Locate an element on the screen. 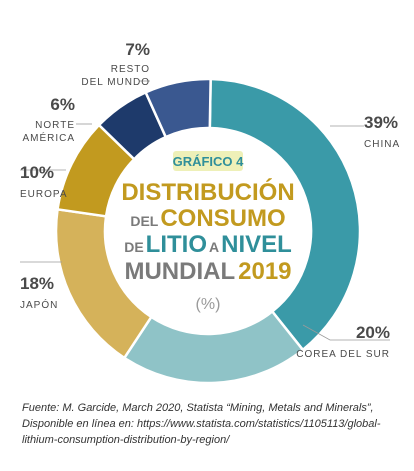 This screenshot has height=471, width=414. title-tag: GRÁFICO 4 is located at coordinates (209, 161).